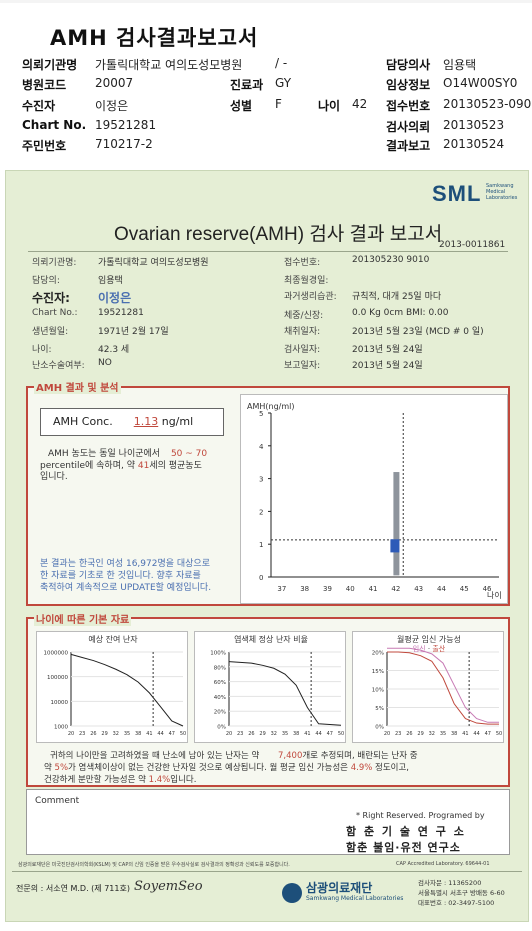 The height and width of the screenshot is (931, 532). I want to click on header-label: 진료과, so click(247, 85).